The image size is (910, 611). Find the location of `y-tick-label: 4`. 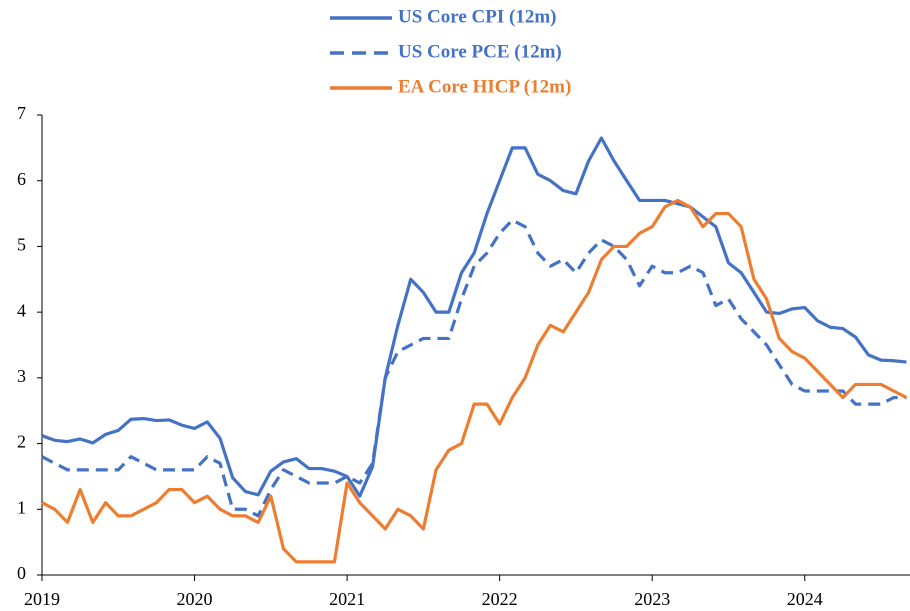

y-tick-label: 4 is located at coordinates (21, 310).